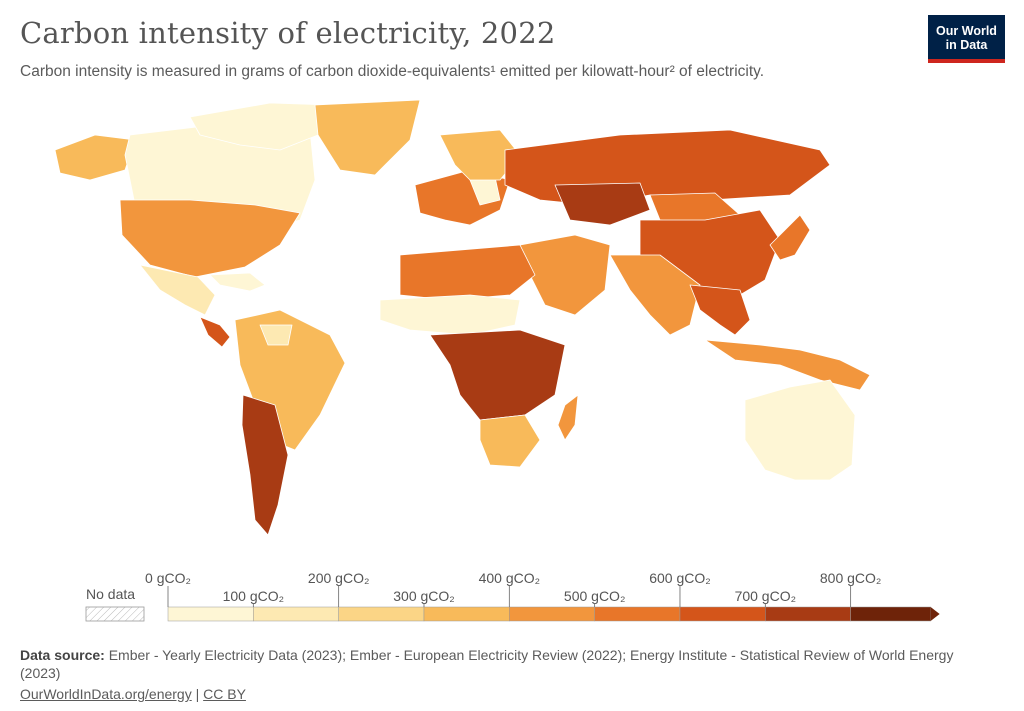 This screenshot has width=1024, height=711. Describe the element at coordinates (480, 155) in the screenshot. I see `region-russia` at that location.